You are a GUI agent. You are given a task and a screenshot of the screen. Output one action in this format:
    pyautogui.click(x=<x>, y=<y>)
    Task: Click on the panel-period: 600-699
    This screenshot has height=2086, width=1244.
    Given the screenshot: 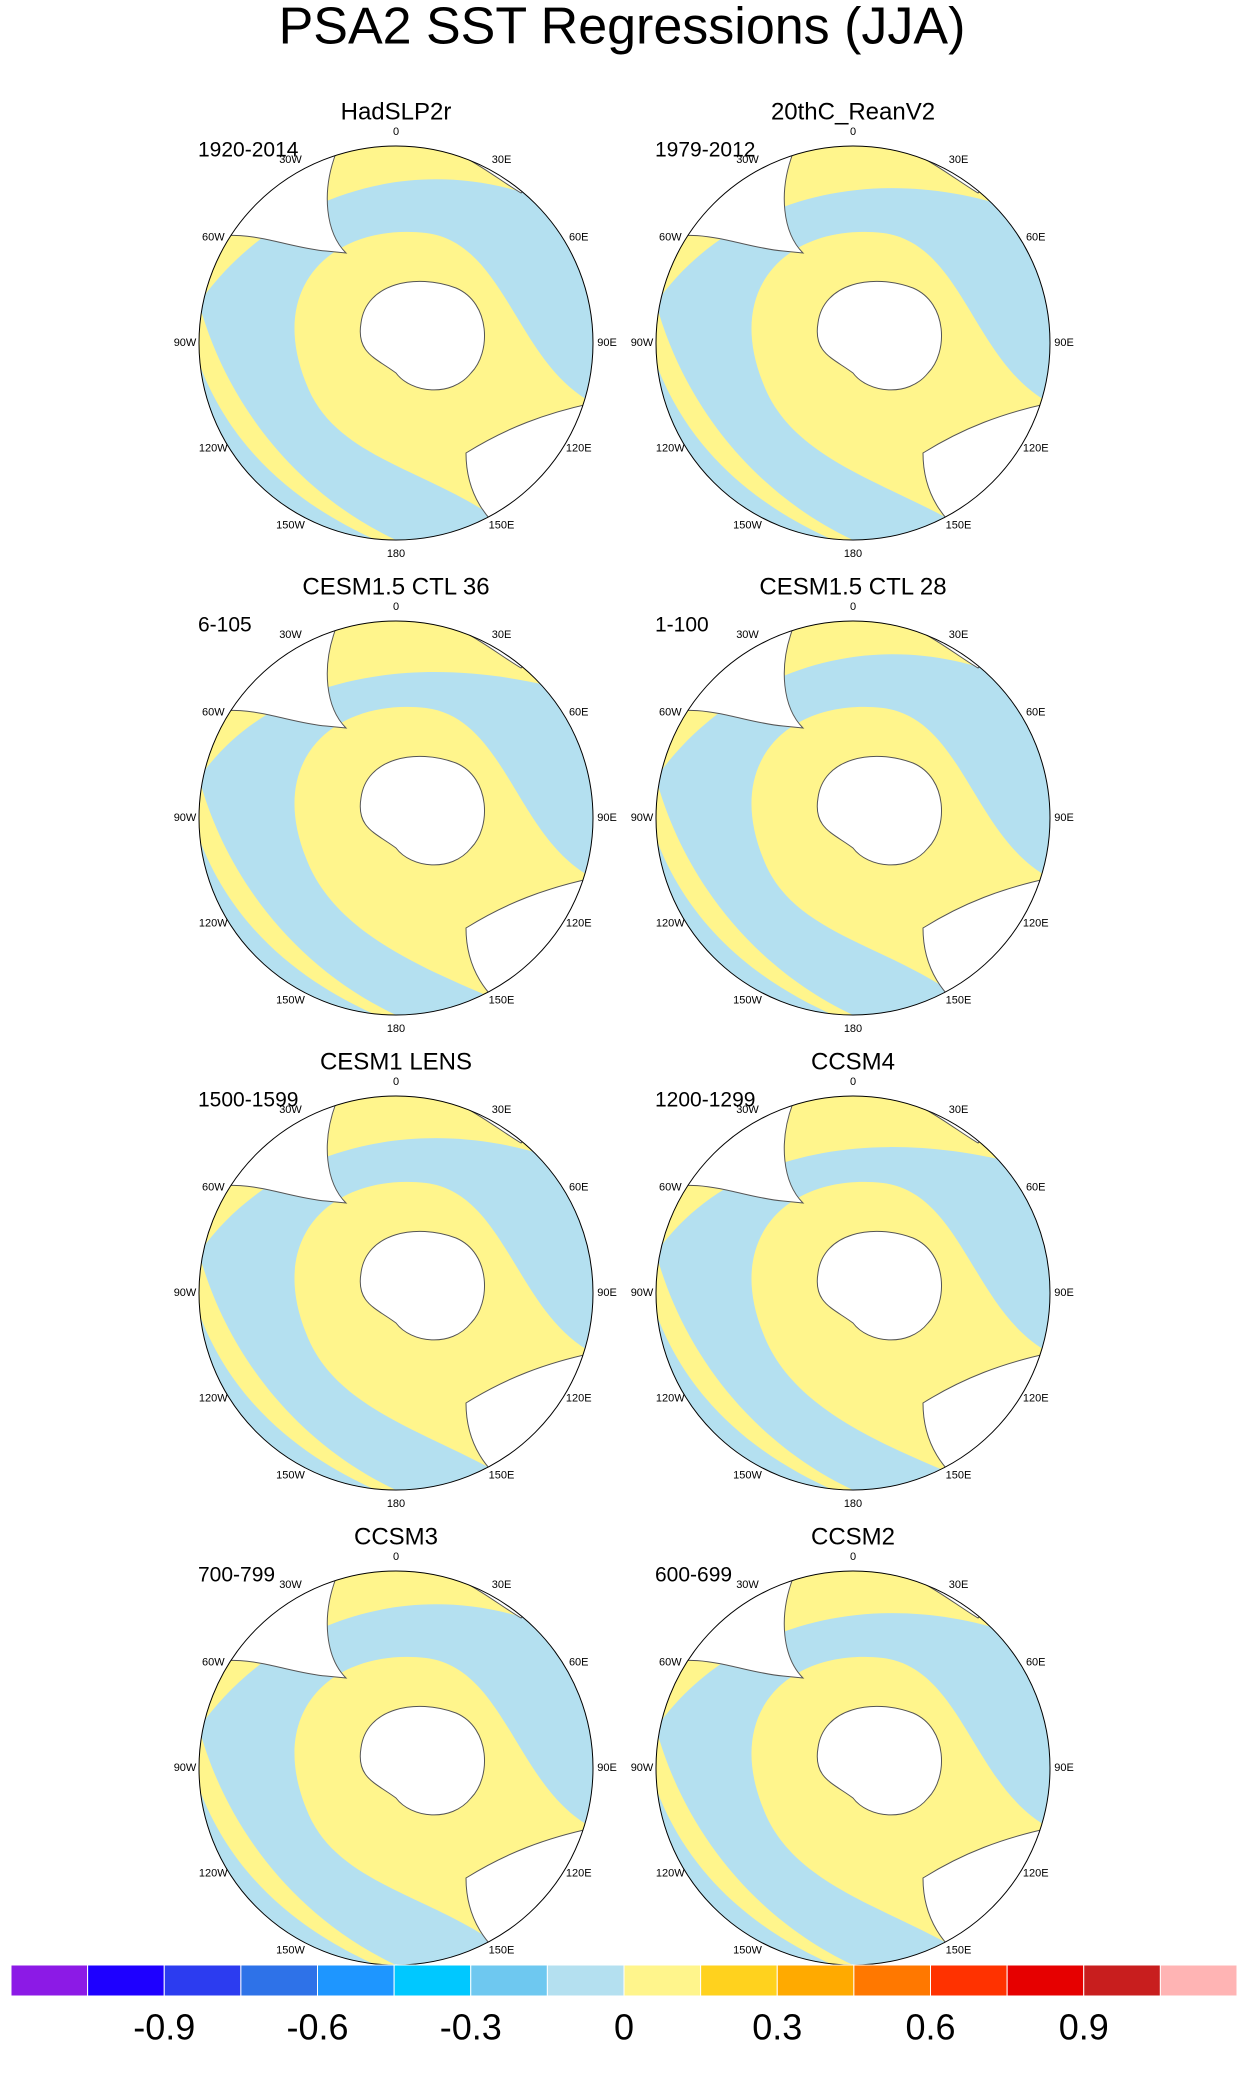 What is the action you would take?
    pyautogui.click(x=693, y=1575)
    